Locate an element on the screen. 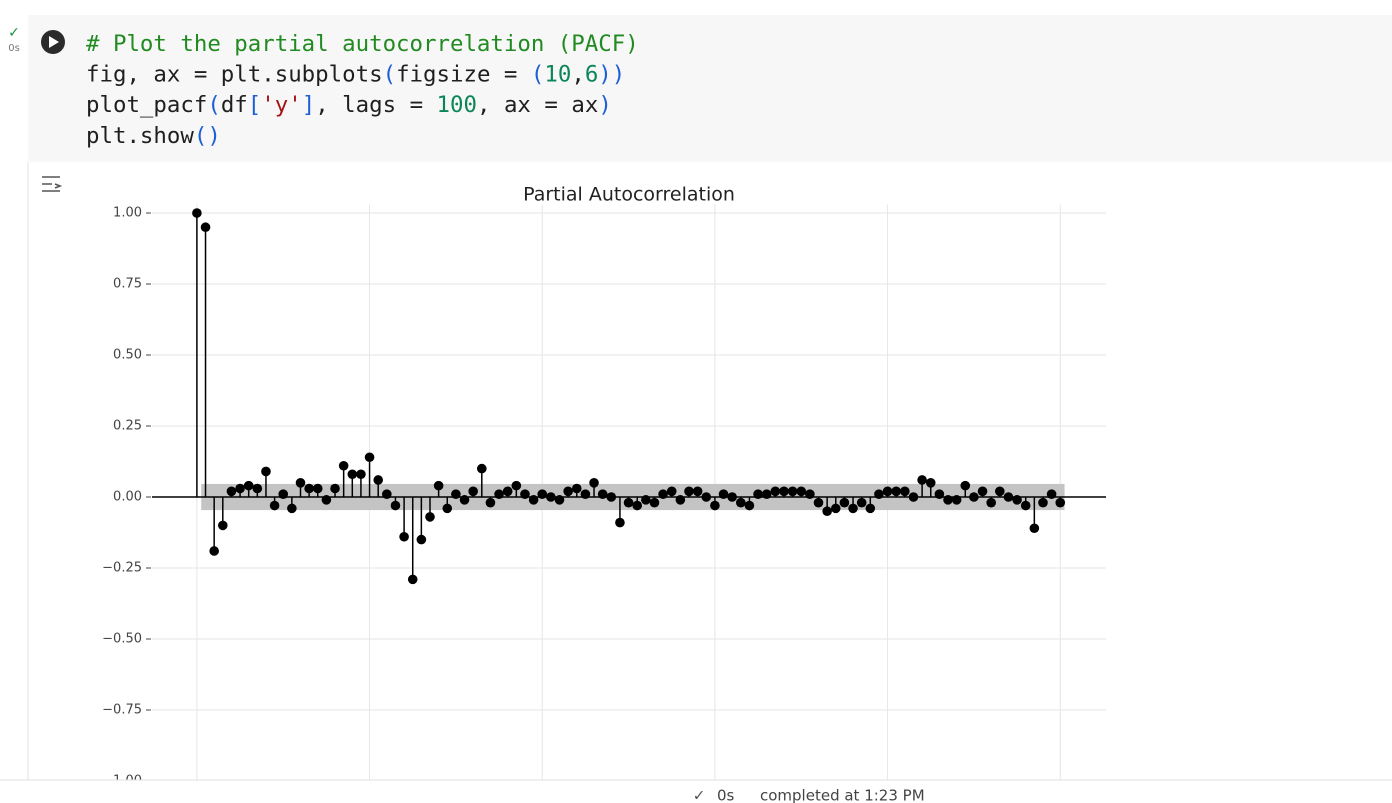  run-status-icon: ✓ is located at coordinates (14, 33).